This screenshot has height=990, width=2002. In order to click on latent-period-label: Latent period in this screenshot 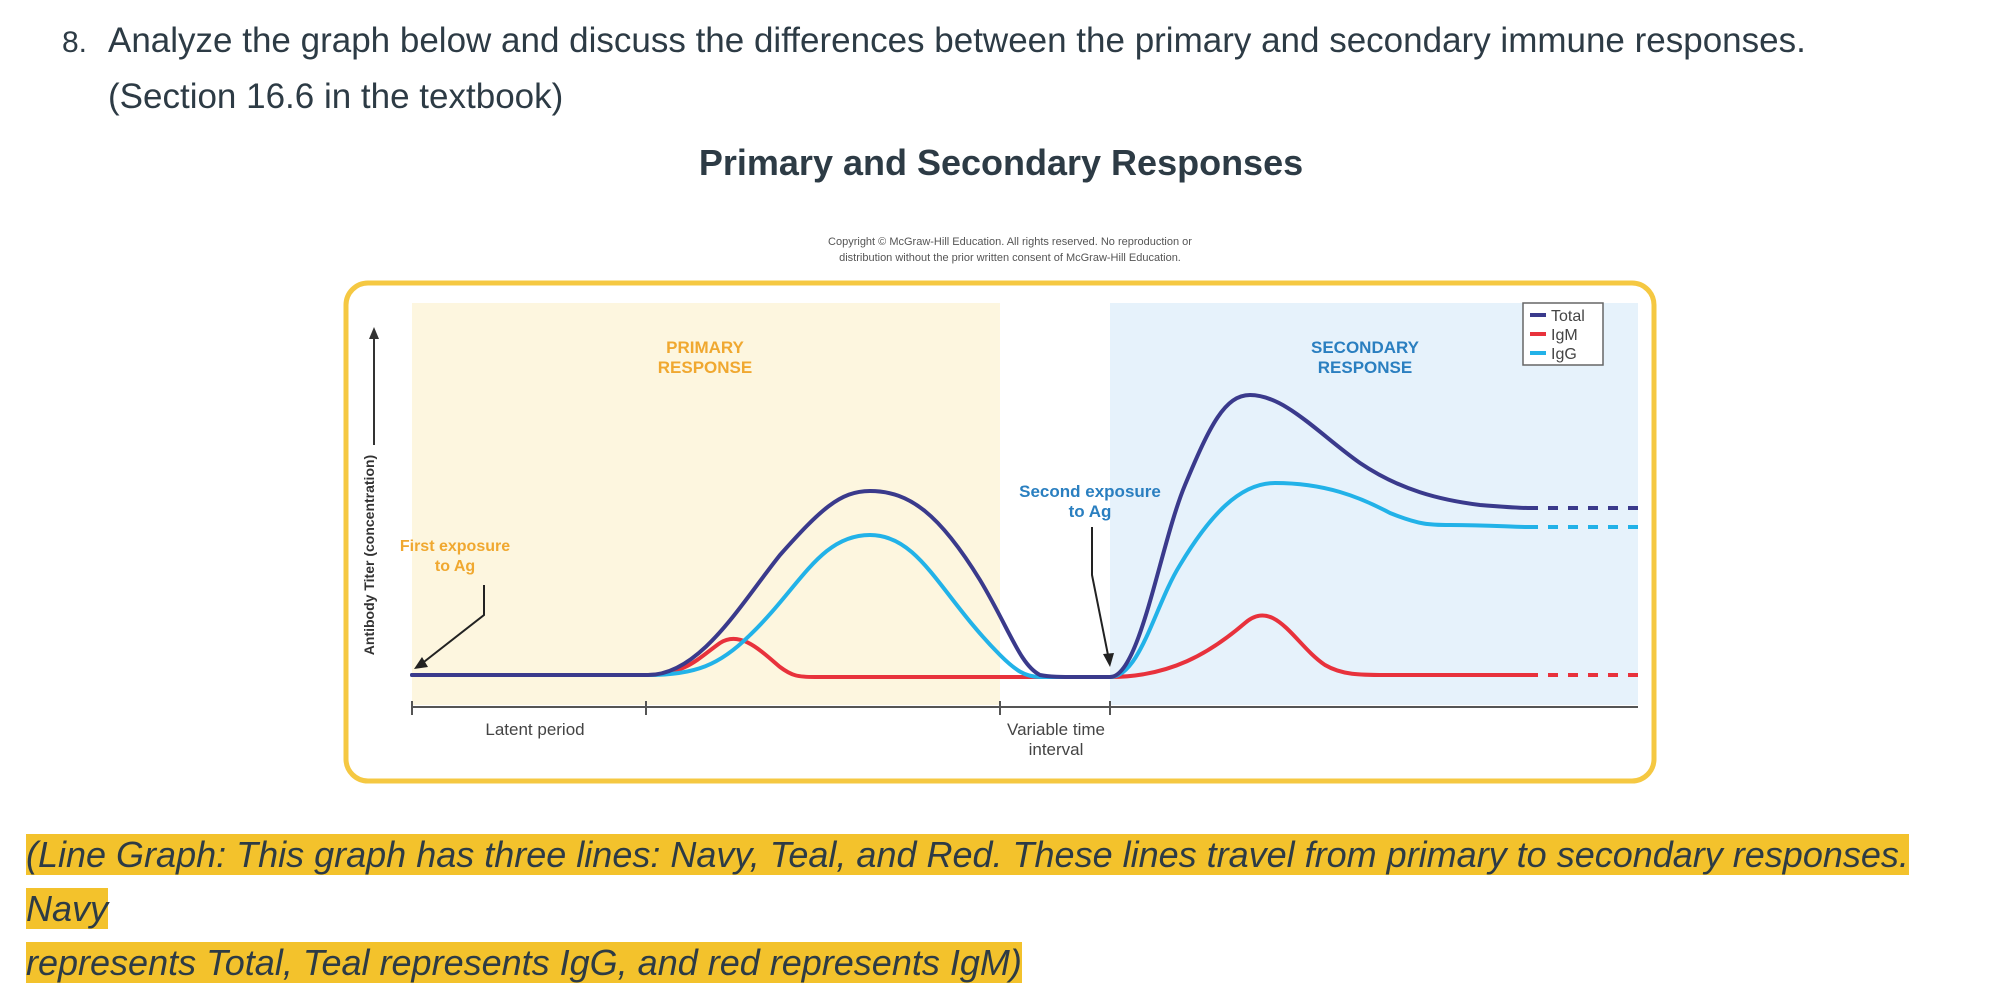, I will do `click(534, 729)`.